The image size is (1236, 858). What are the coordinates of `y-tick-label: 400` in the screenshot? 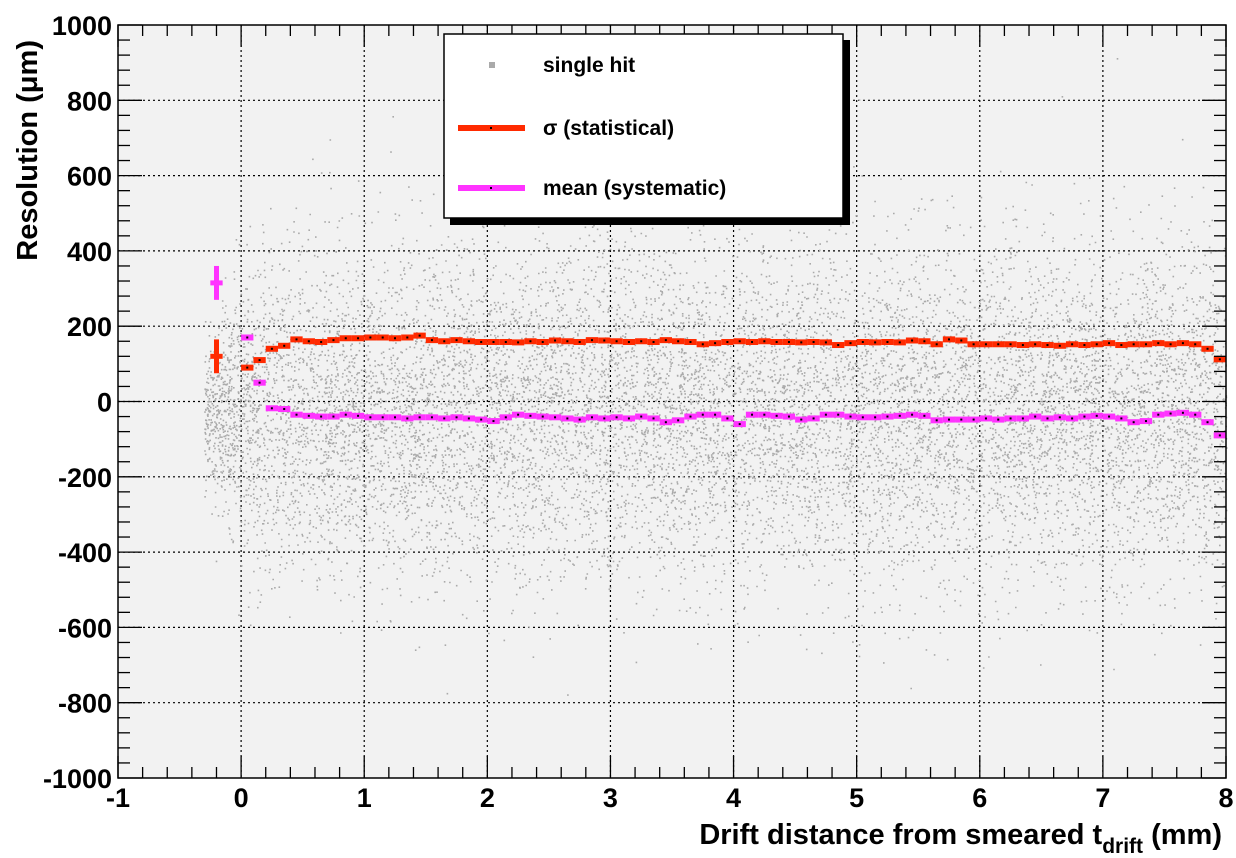 It's located at (89, 252).